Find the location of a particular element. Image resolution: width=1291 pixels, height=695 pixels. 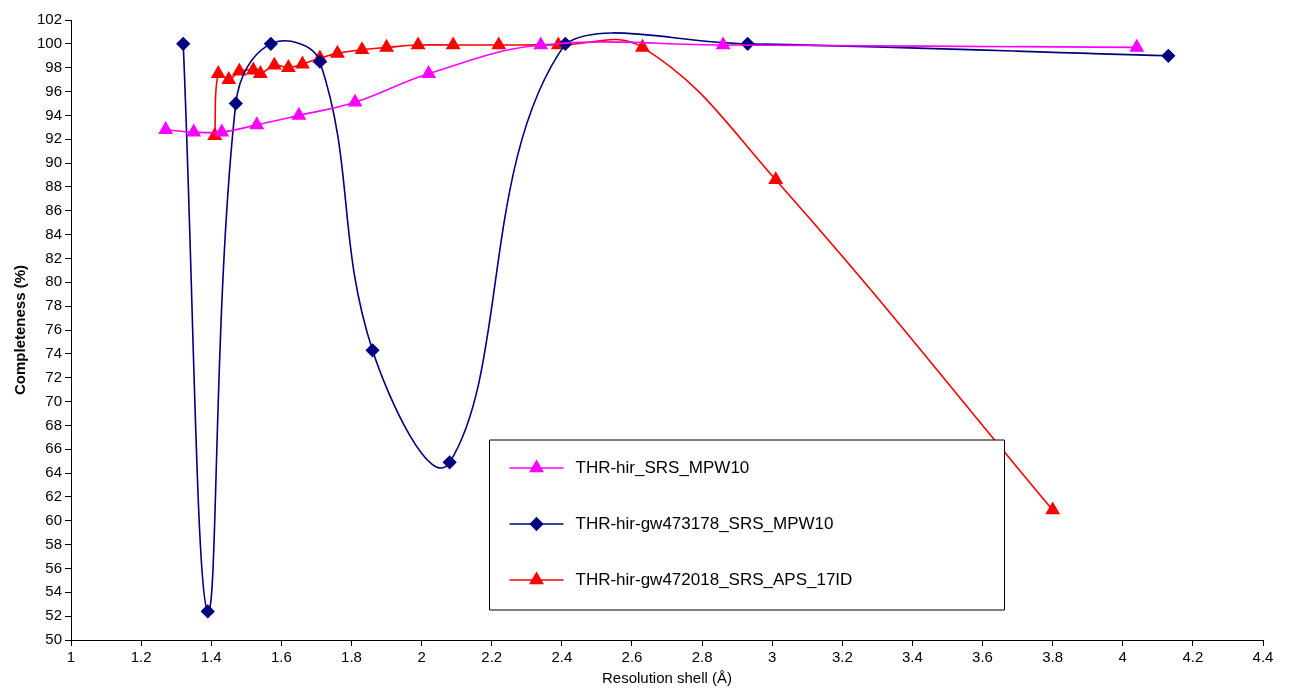

x-tick-label: 4 is located at coordinates (1122, 657).